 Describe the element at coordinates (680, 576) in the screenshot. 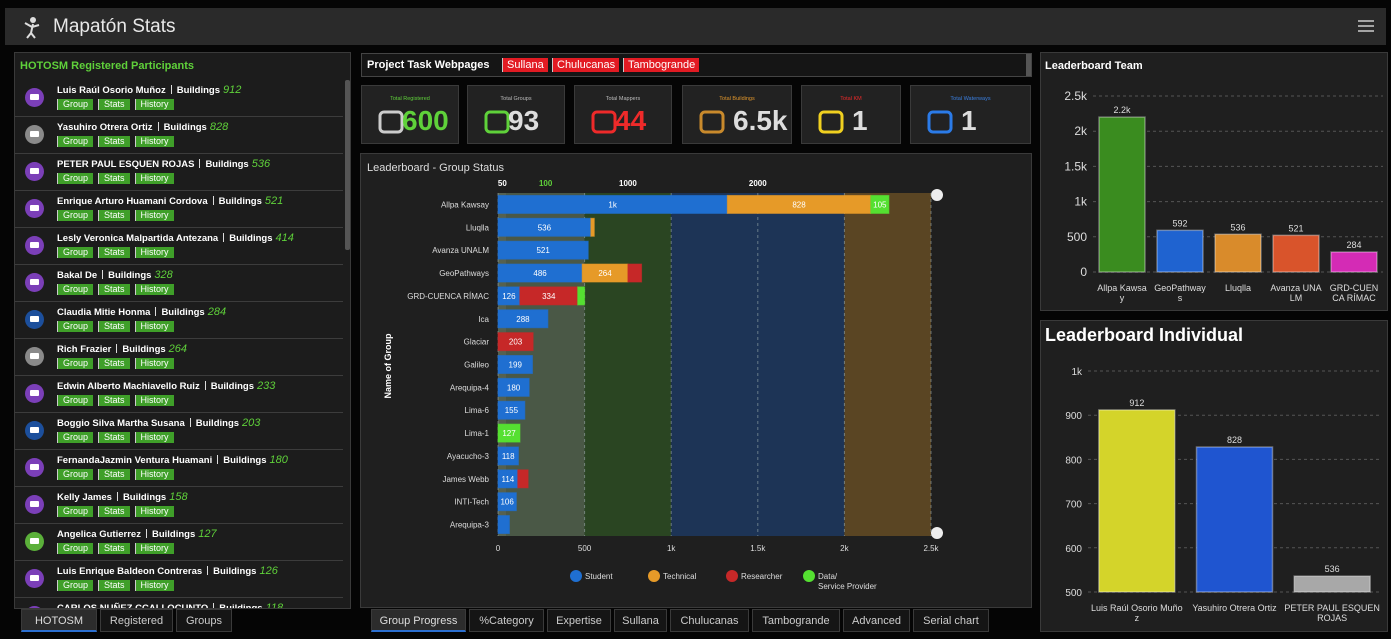

I see `legend-label: Technical` at that location.